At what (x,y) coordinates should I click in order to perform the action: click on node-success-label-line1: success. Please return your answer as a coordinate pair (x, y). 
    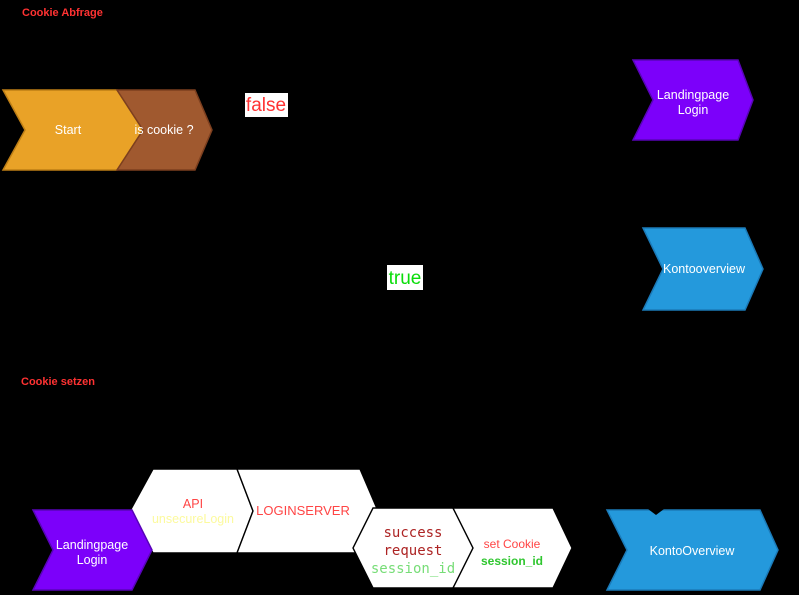
    Looking at the image, I should click on (412, 533).